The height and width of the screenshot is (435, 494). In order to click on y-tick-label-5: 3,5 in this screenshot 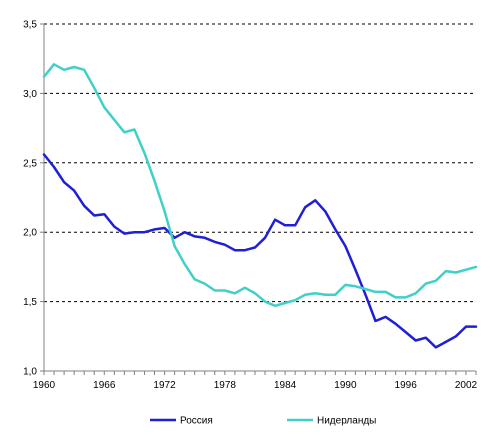, I will do `click(30, 25)`.